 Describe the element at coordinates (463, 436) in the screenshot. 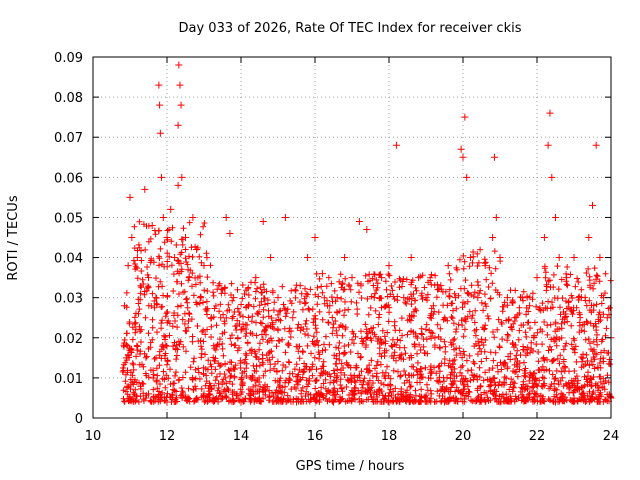

I see `x-tick-label: 20` at that location.